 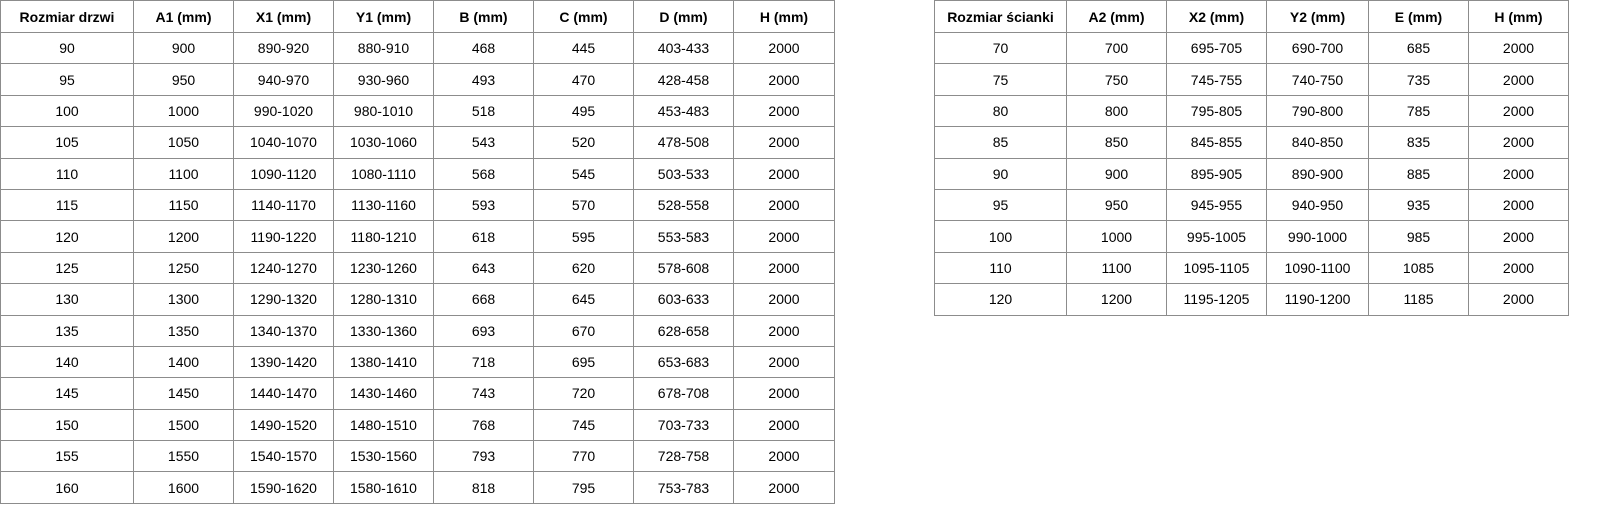 What do you see at coordinates (183, 299) in the screenshot?
I see `table-cell: 1300` at bounding box center [183, 299].